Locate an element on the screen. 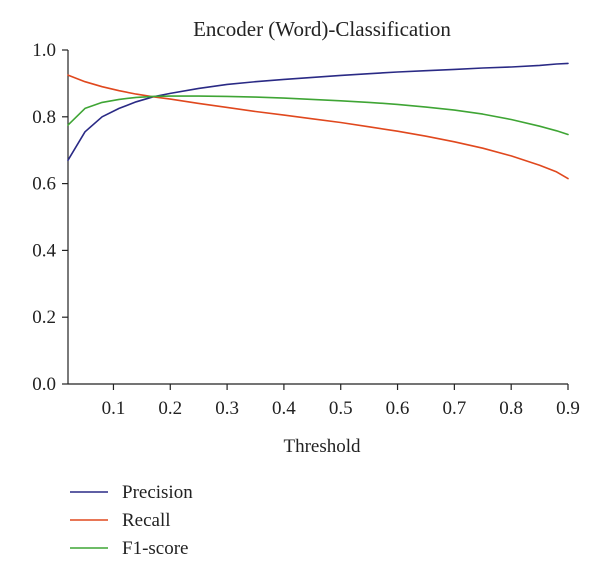 This screenshot has height=576, width=600. x-tick-label: 0.7 is located at coordinates (454, 408).